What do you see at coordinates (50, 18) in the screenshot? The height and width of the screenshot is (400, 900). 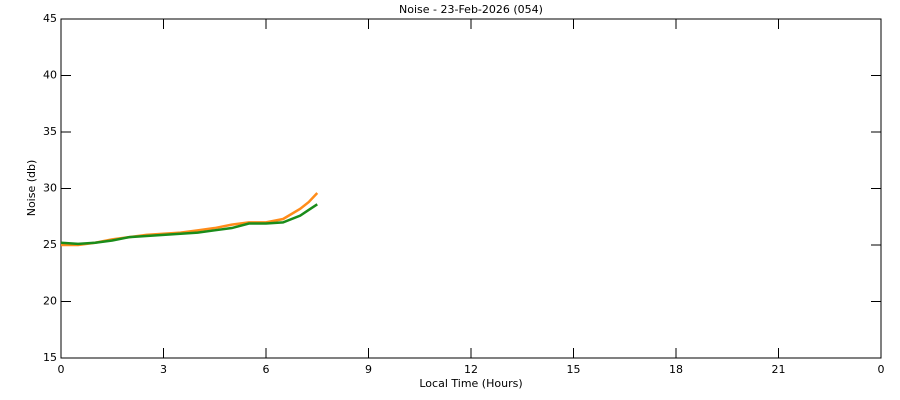 I see `y-tick-label: 45` at bounding box center [50, 18].